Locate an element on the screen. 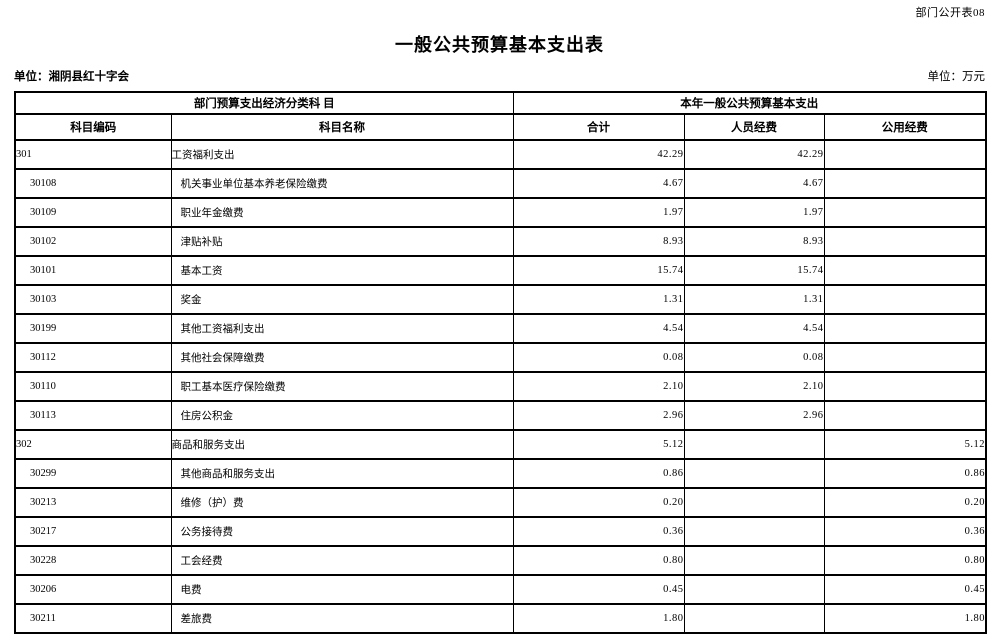 Image resolution: width=1000 pixels, height=635 pixels. column-header-total: 合计 is located at coordinates (598, 127).